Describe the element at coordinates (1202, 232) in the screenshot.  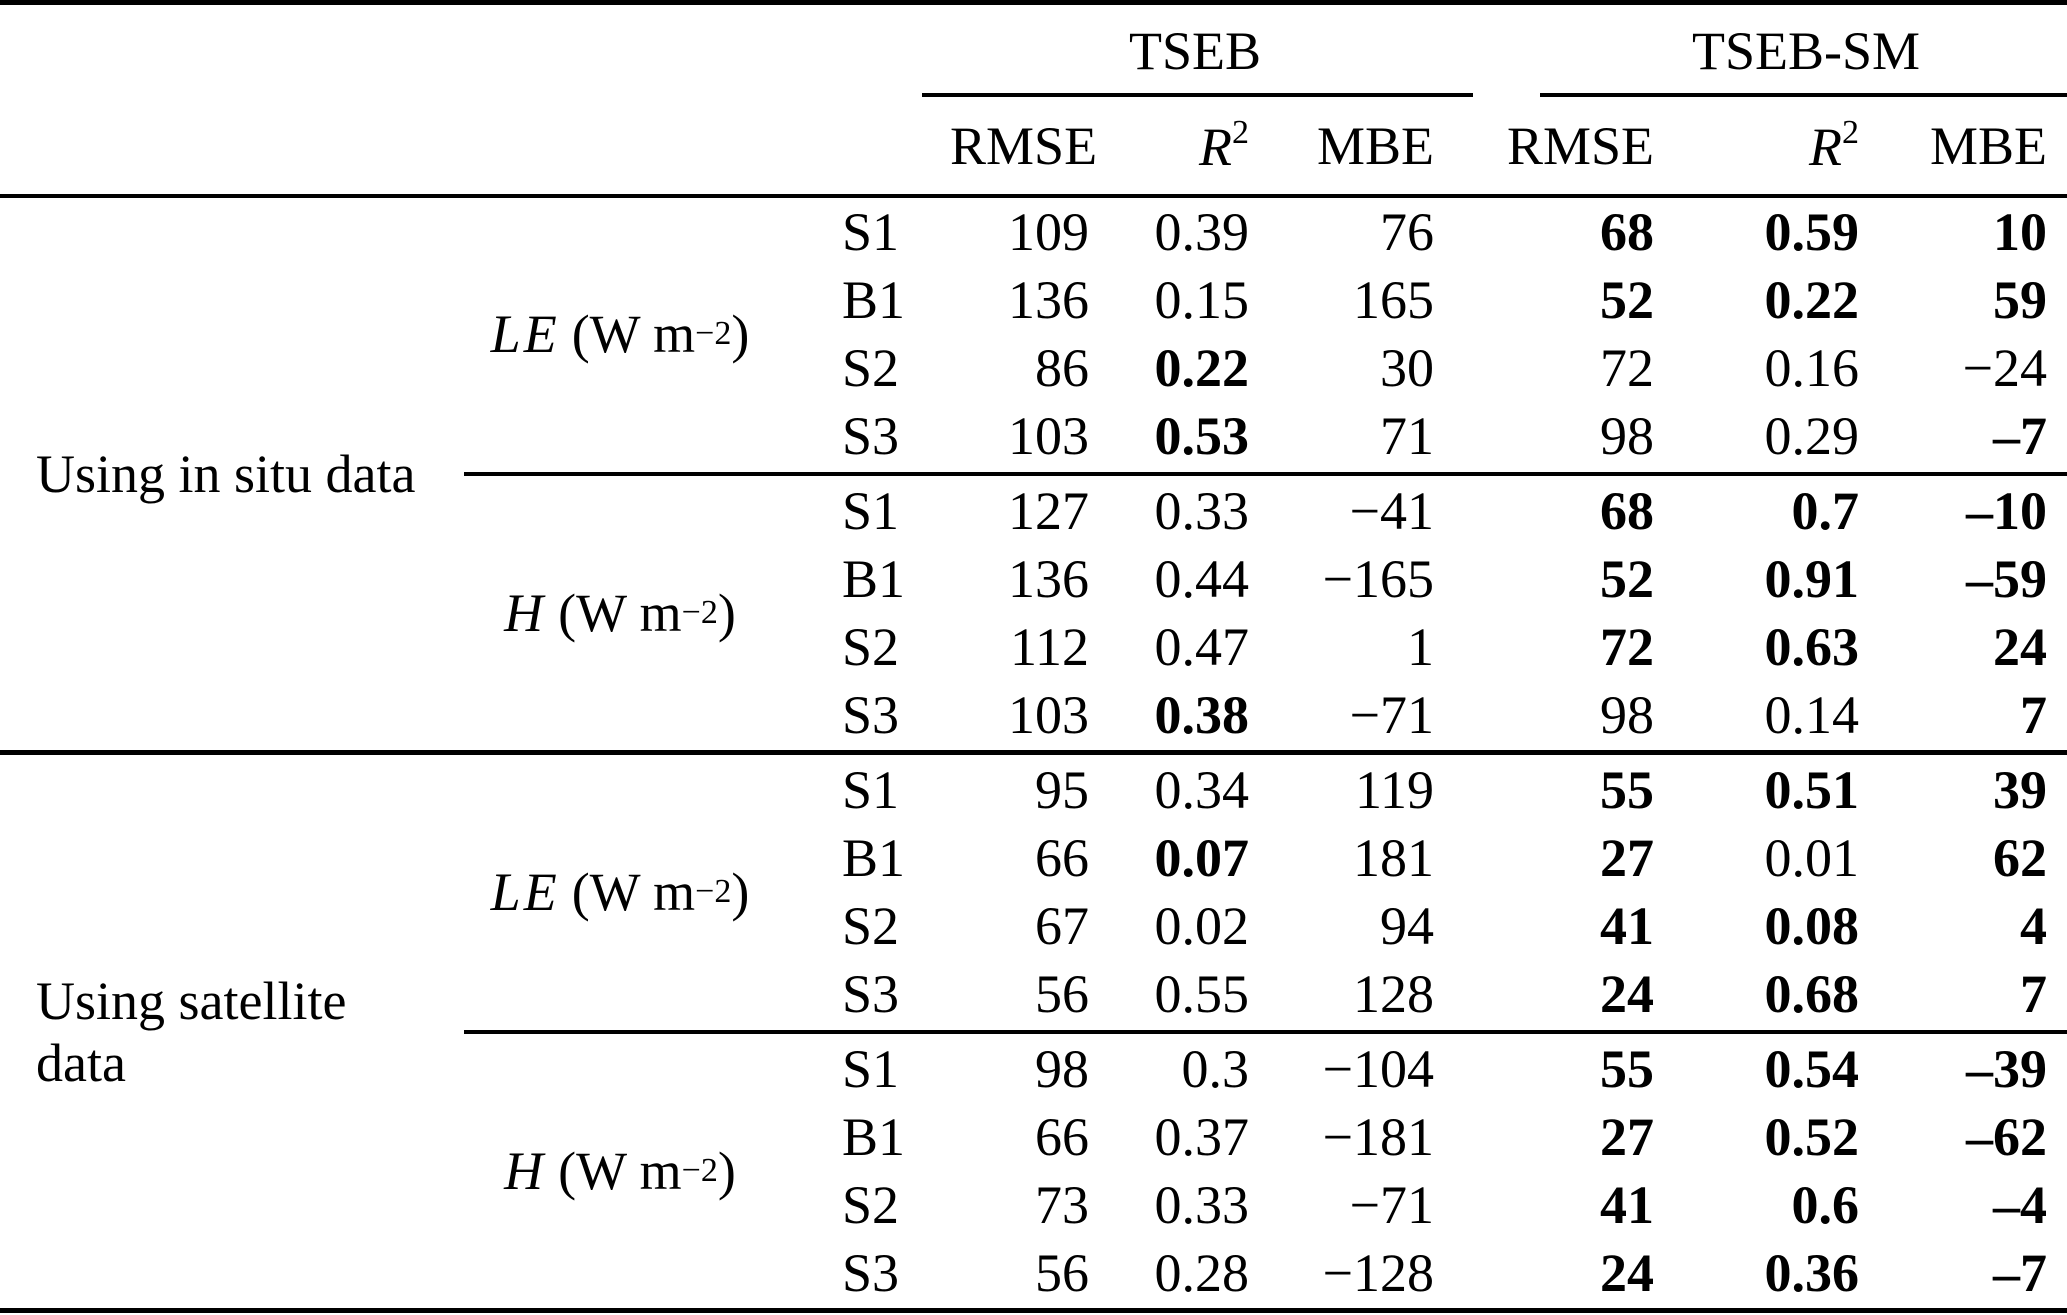
I see `tseb-r2-value: 0.39` at that location.